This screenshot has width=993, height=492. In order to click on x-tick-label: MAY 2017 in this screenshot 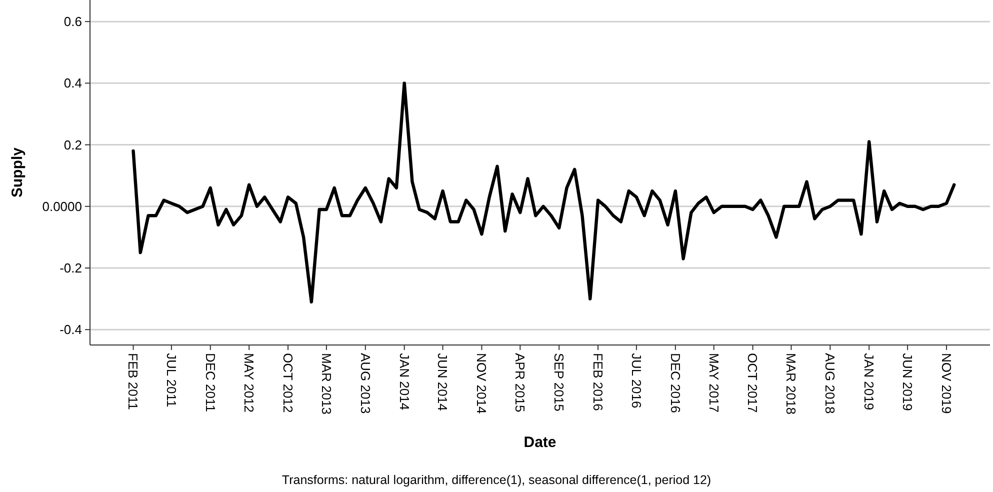, I will do `click(714, 383)`.